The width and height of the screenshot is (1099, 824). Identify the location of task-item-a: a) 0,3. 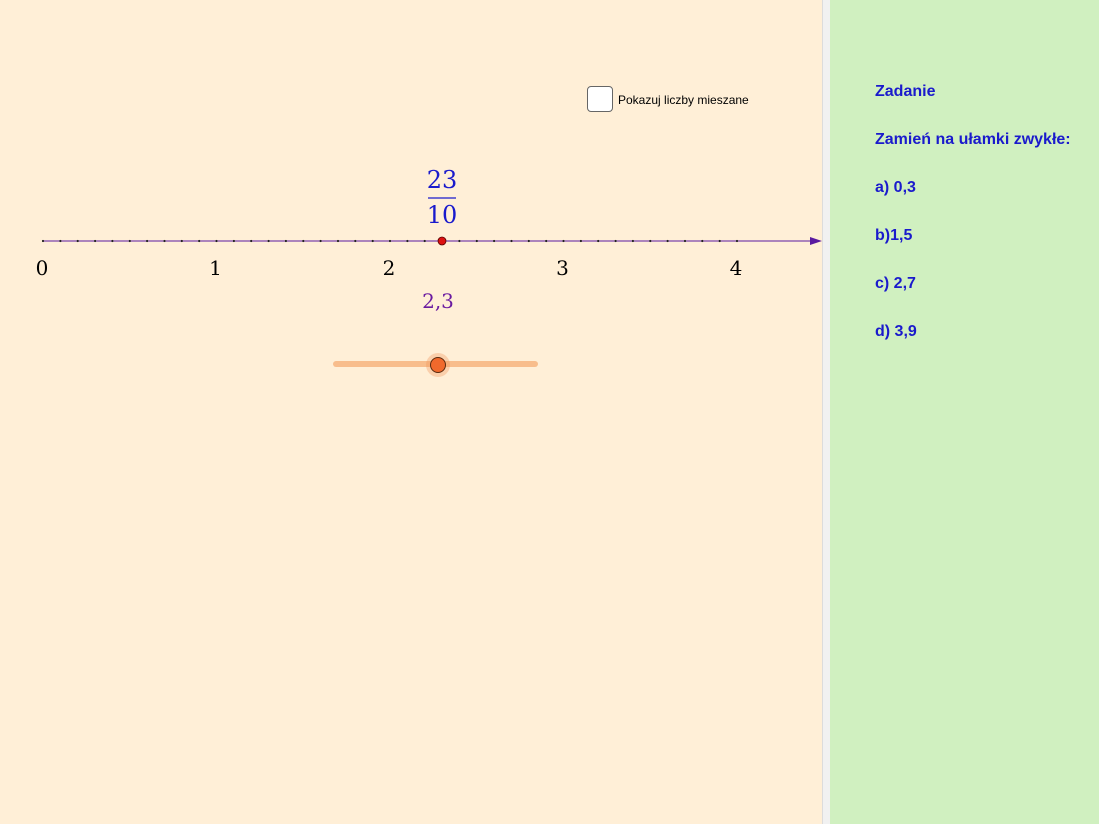
(895, 187).